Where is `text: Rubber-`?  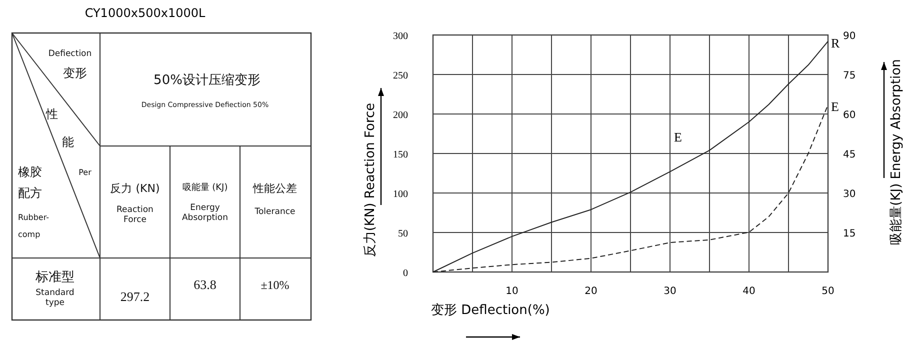
text: Rubber- is located at coordinates (34, 217).